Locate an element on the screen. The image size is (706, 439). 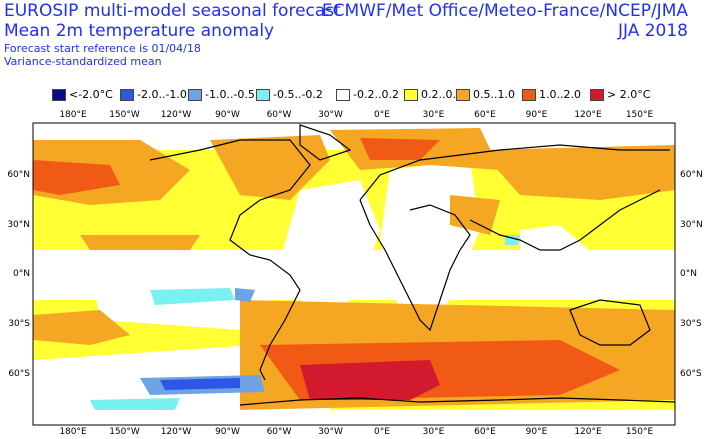
anomaly-area-east-pacific-warm is located at coordinates (140, 242).